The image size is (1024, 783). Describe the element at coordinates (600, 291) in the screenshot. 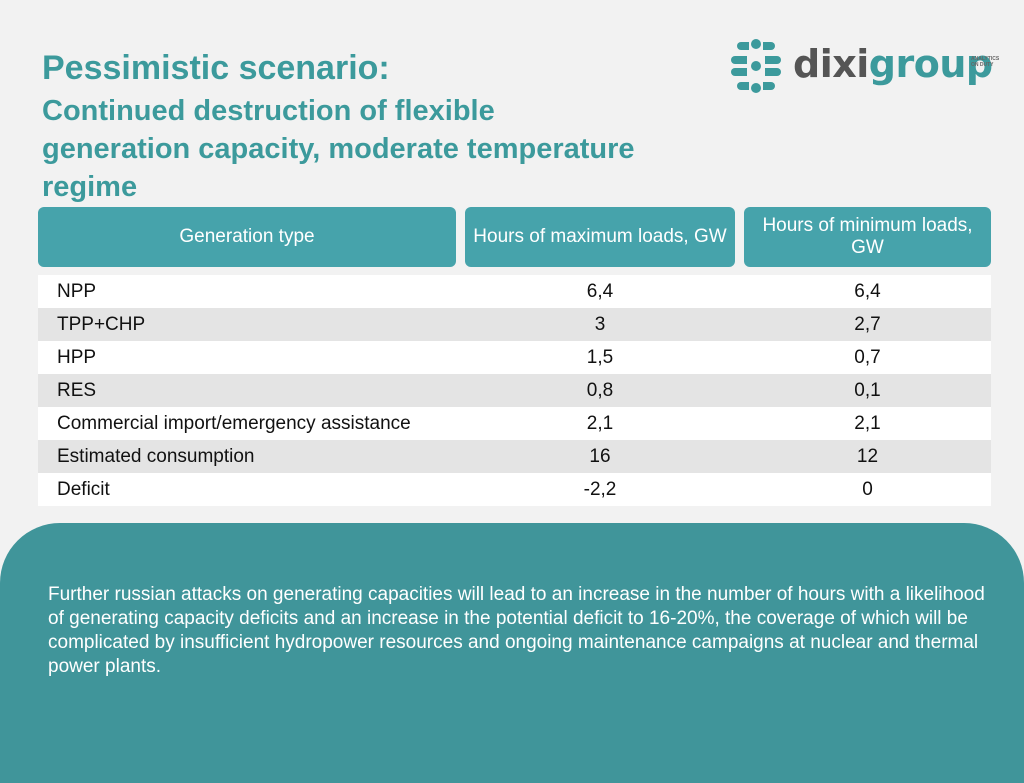

I see `row-max-value: 6,4` at that location.